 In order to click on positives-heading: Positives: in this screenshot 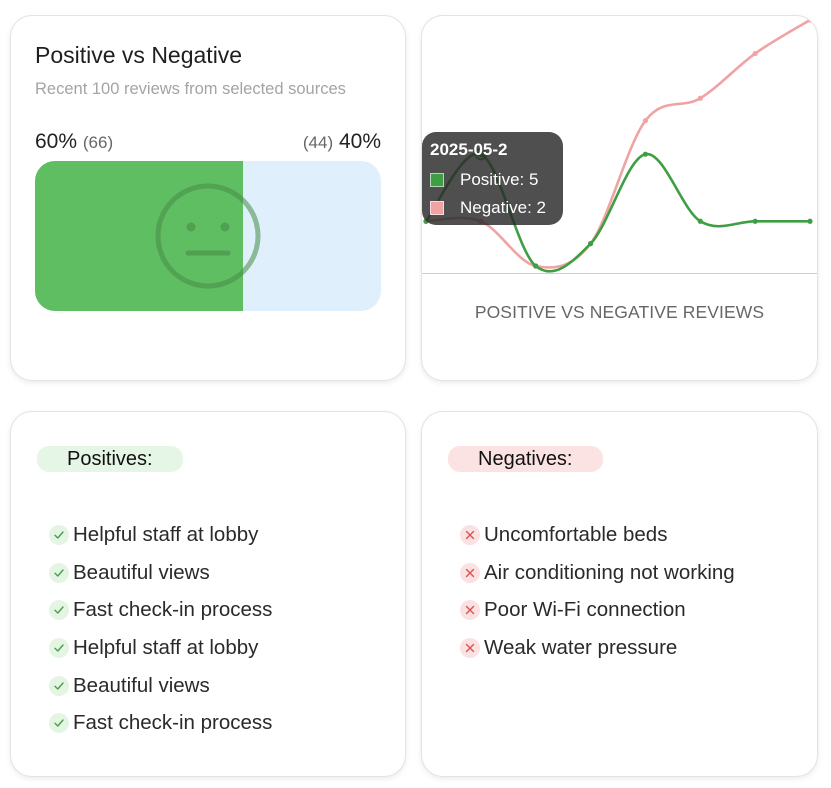, I will do `click(110, 459)`.